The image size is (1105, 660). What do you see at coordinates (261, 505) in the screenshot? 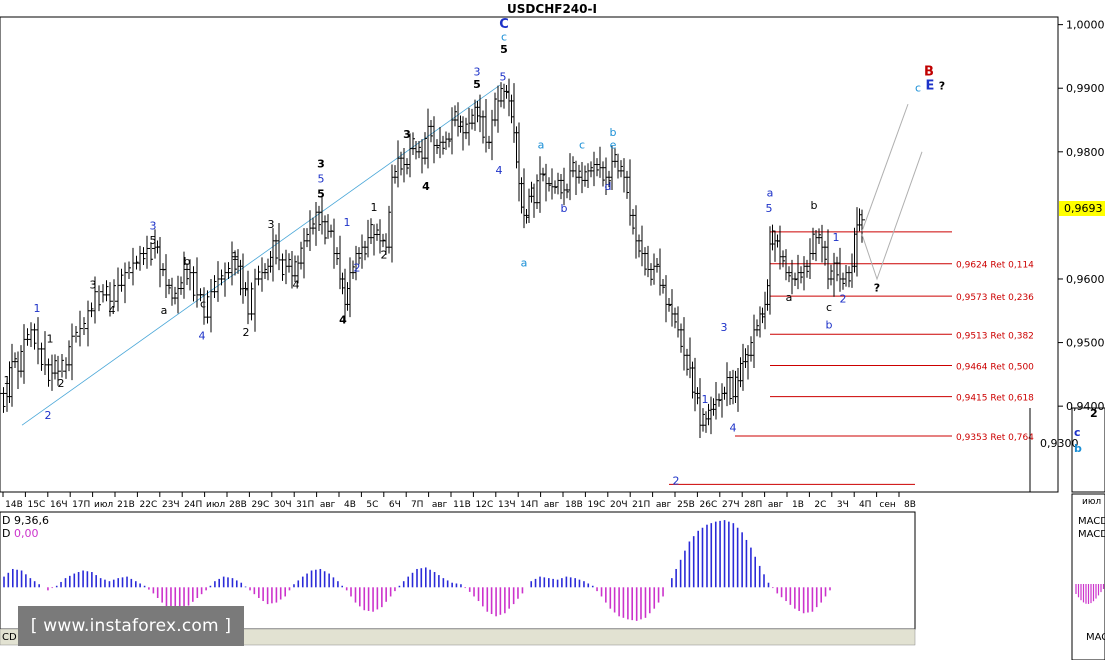
I see `time-tick-label: 29С` at bounding box center [261, 505].